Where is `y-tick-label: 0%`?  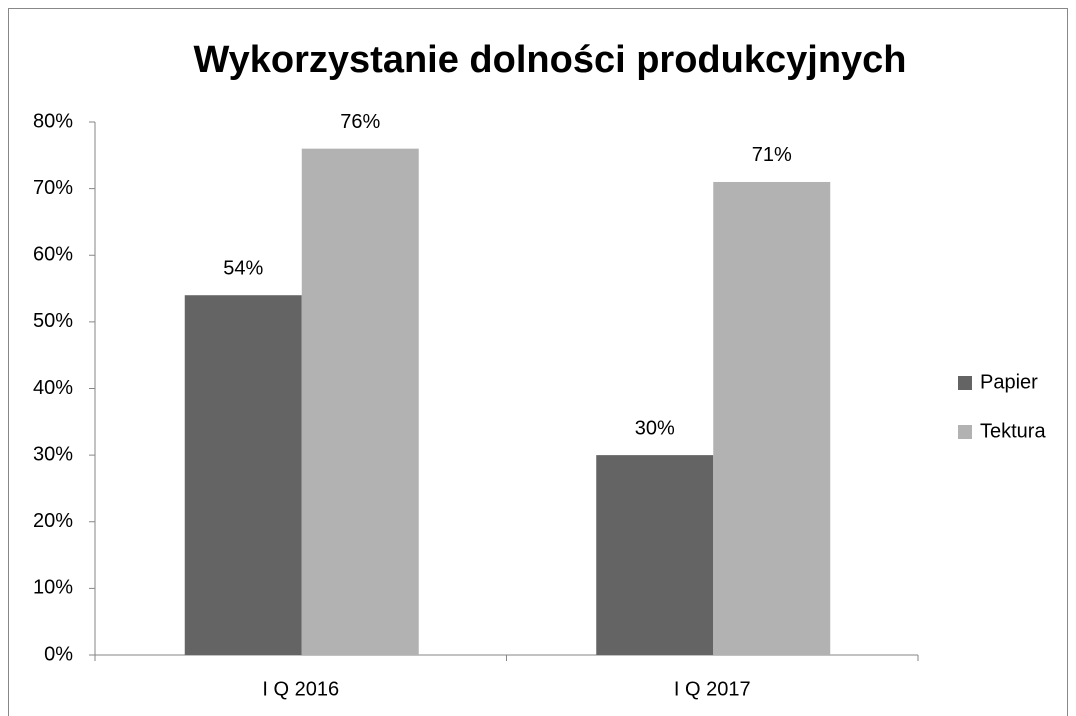 y-tick-label: 0% is located at coordinates (58, 654).